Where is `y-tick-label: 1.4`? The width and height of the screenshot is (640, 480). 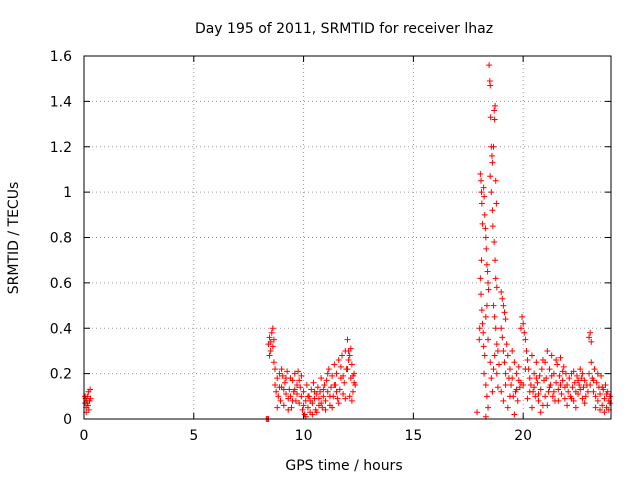 y-tick-label: 1.4 is located at coordinates (61, 102).